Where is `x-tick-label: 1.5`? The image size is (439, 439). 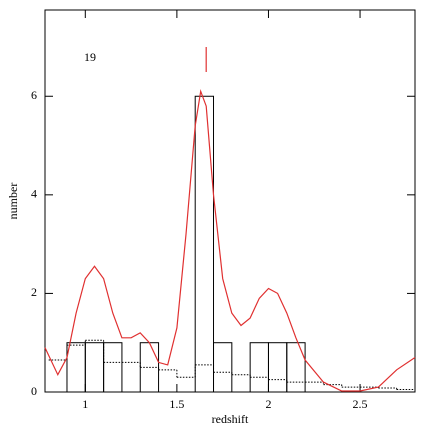
x-tick-label: 1.5 is located at coordinates (176, 404).